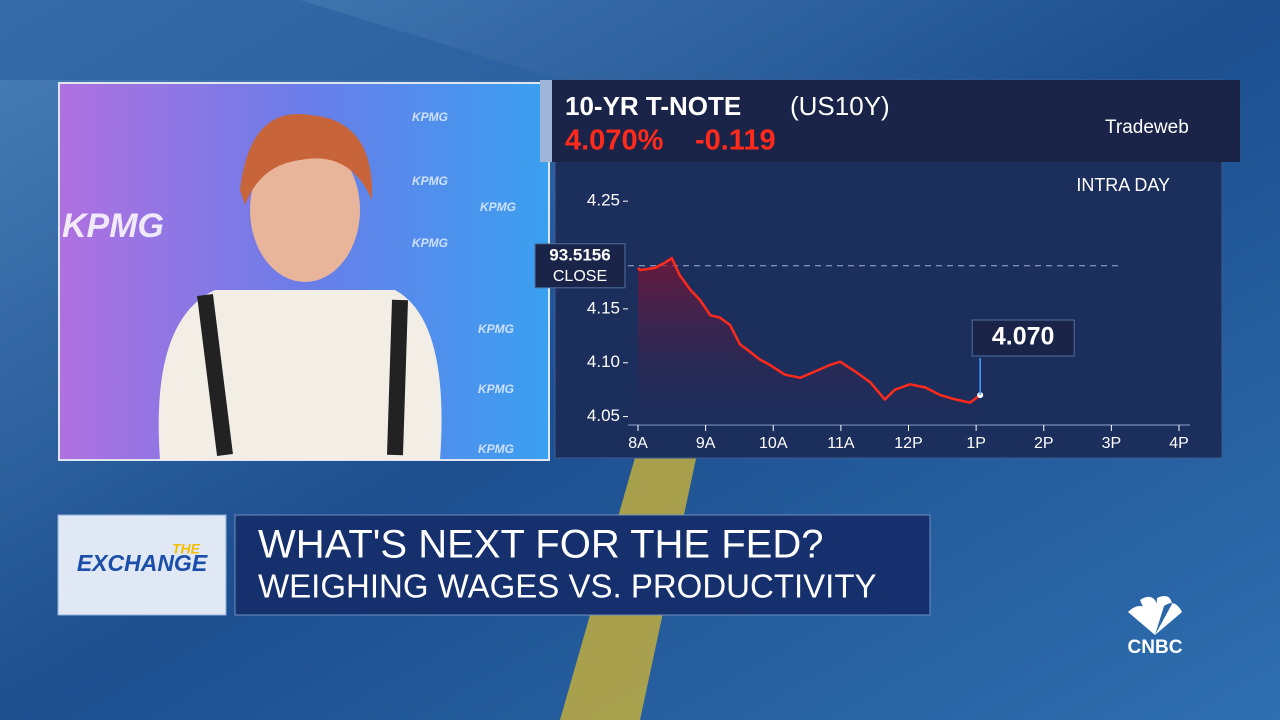 Image resolution: width=1280 pixels, height=725 pixels. What do you see at coordinates (186, 549) in the screenshot?
I see `show-top: THE` at bounding box center [186, 549].